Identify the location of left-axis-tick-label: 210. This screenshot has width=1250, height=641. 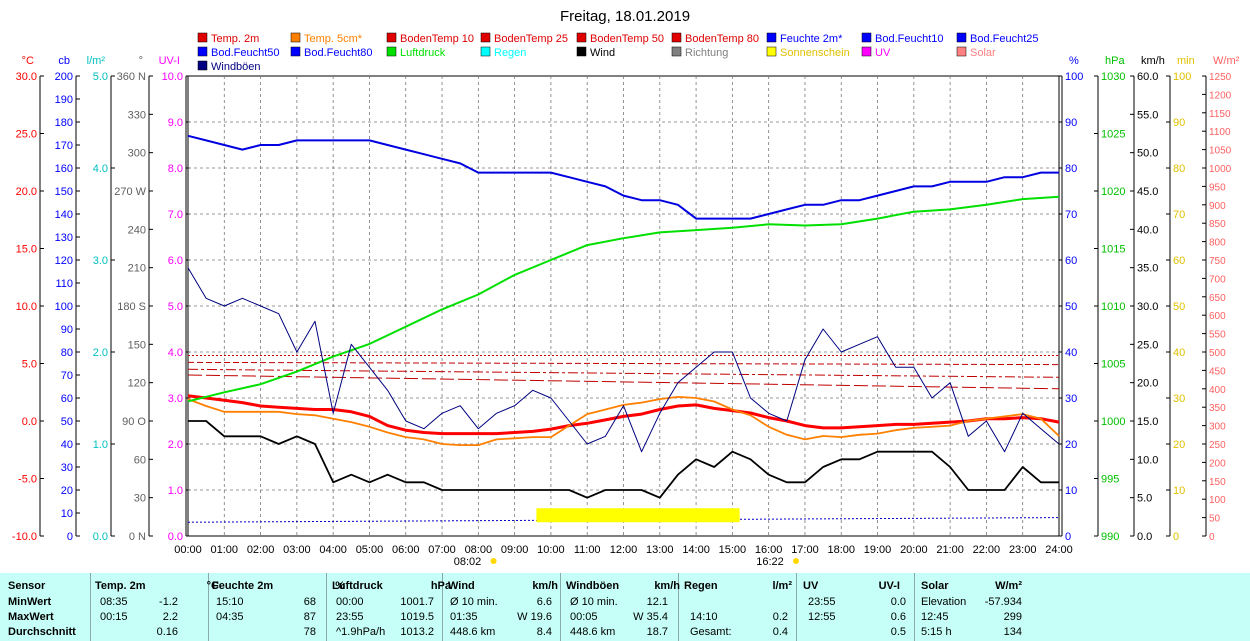
(137, 269).